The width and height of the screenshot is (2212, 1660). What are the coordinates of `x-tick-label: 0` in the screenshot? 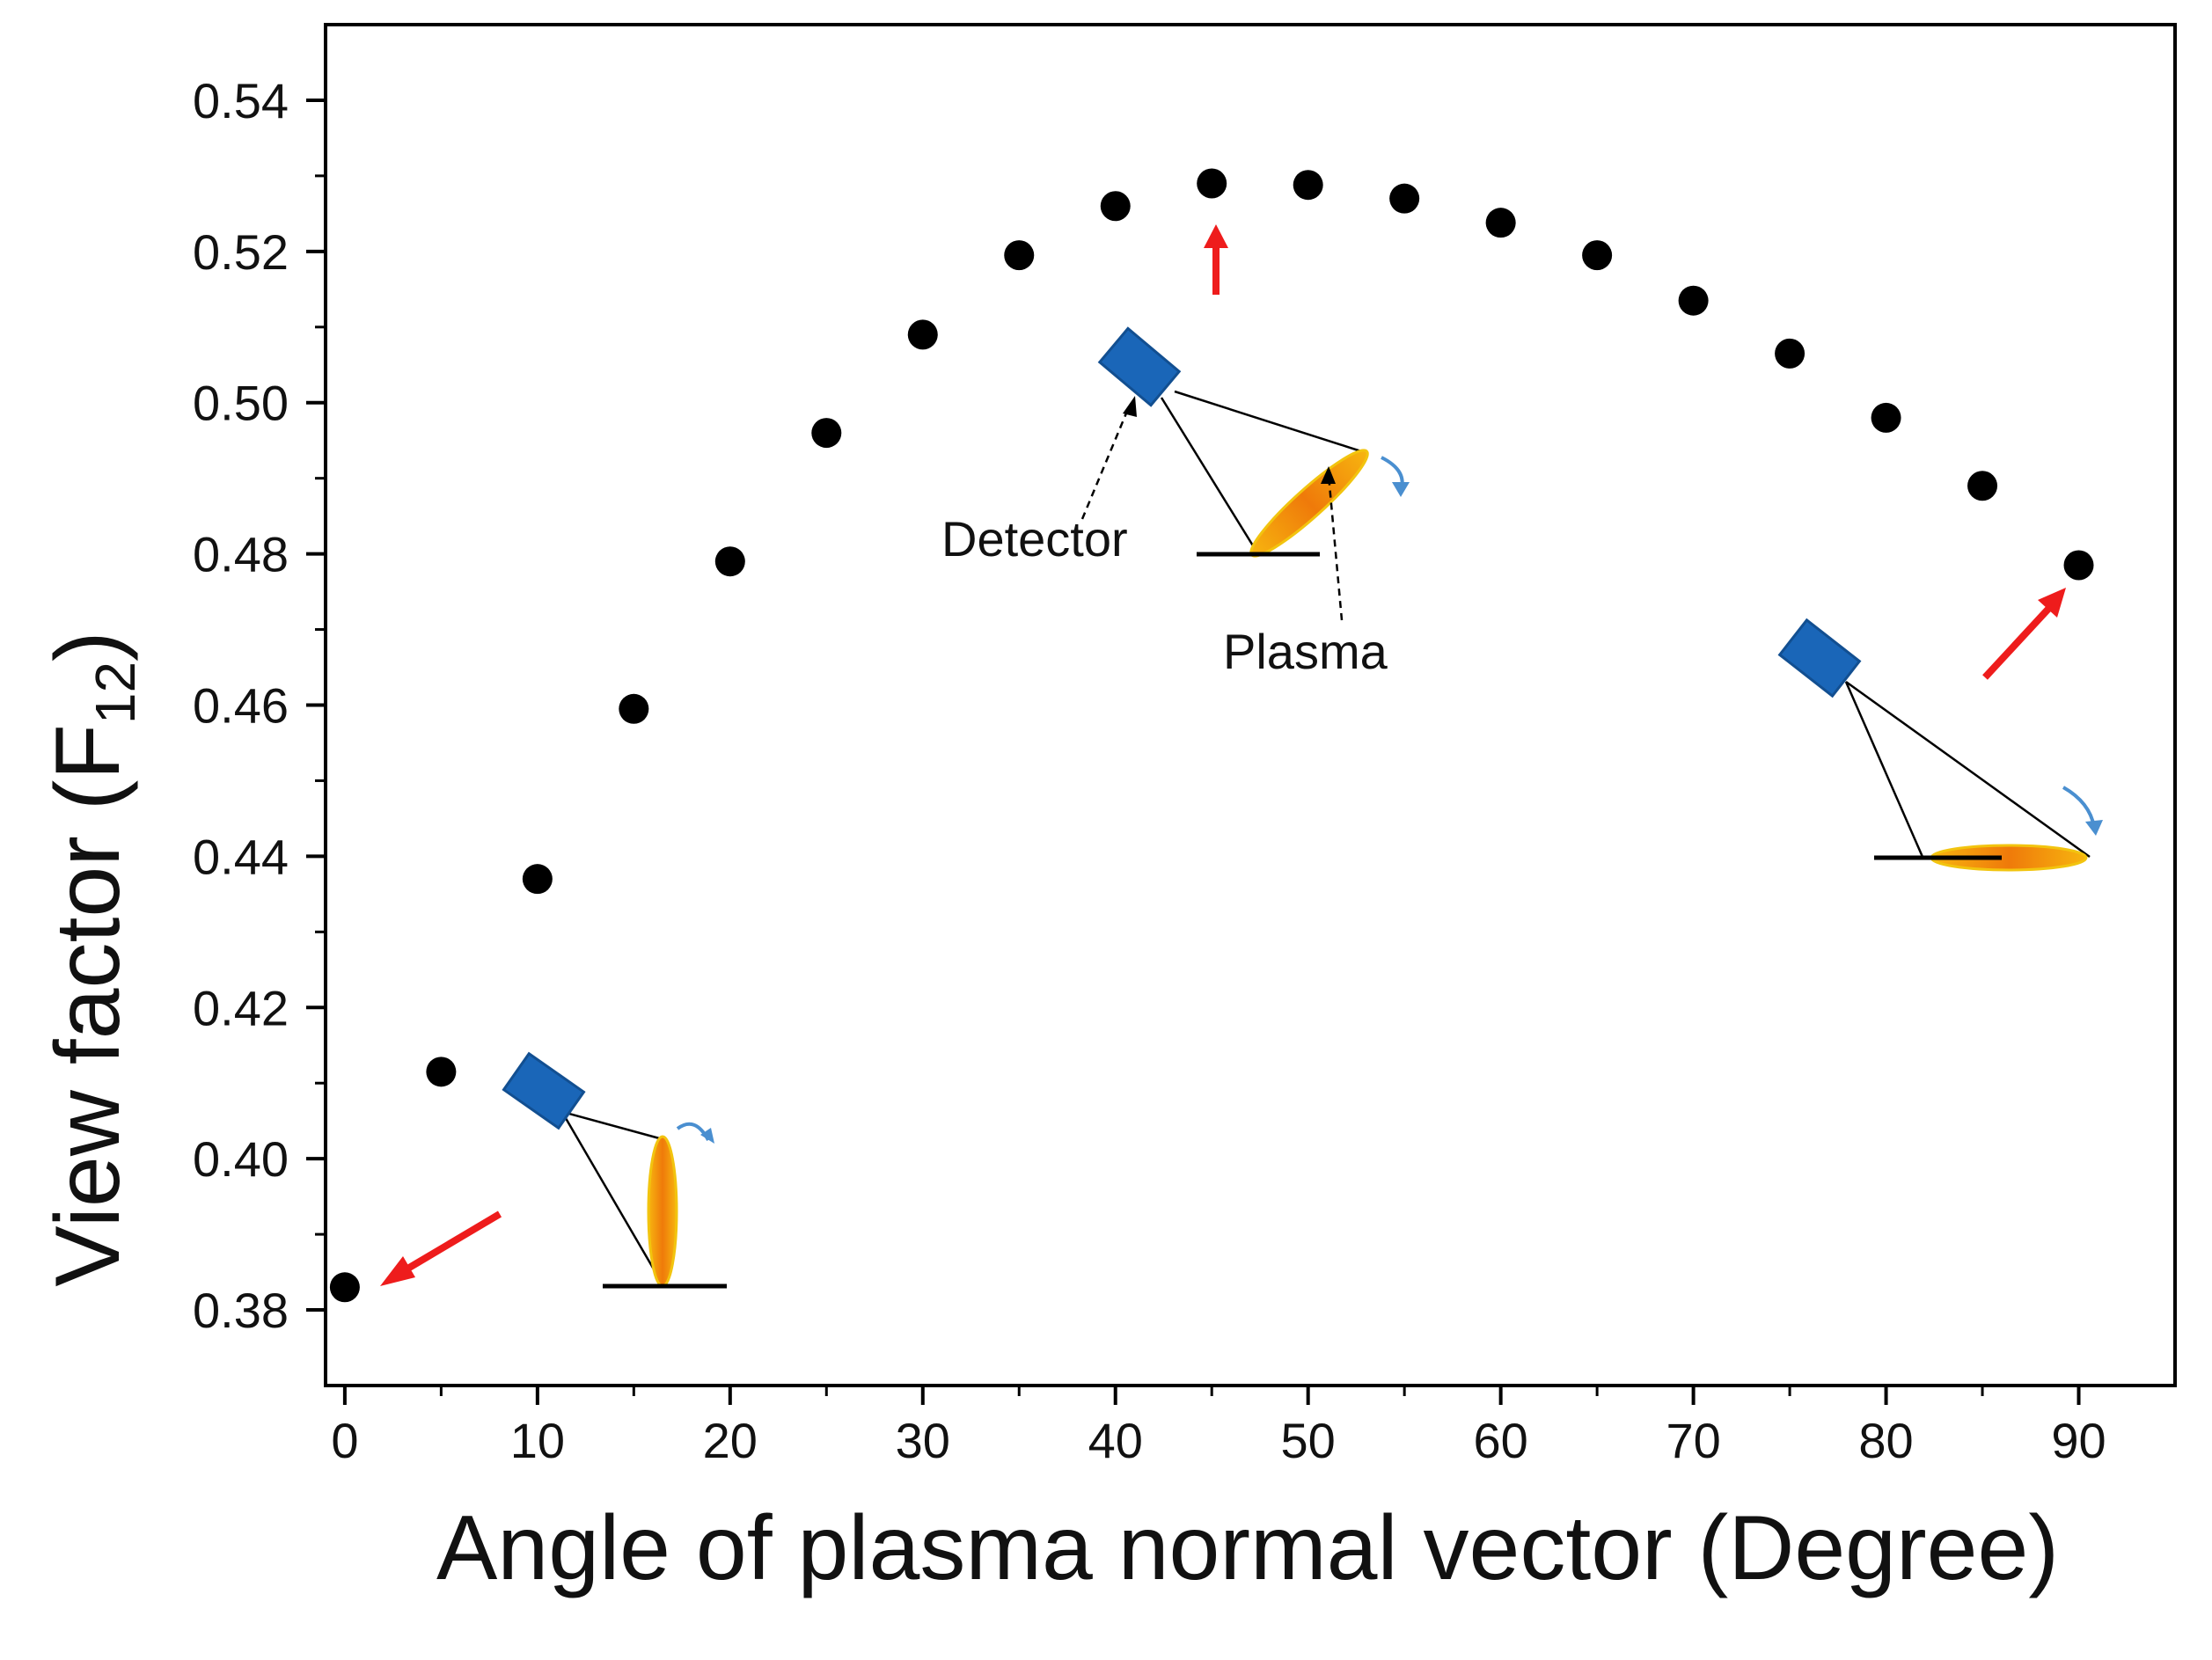 It's located at (344, 1440).